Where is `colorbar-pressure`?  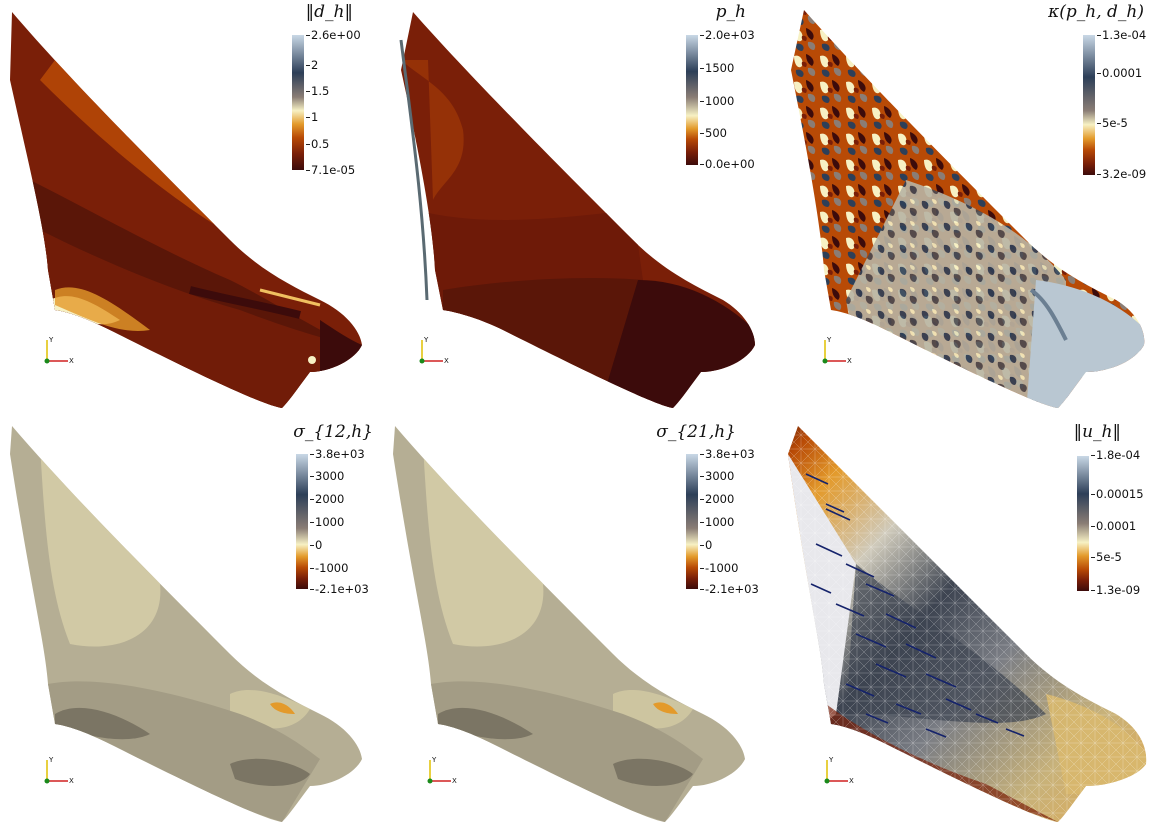
colorbar-pressure is located at coordinates (692, 100).